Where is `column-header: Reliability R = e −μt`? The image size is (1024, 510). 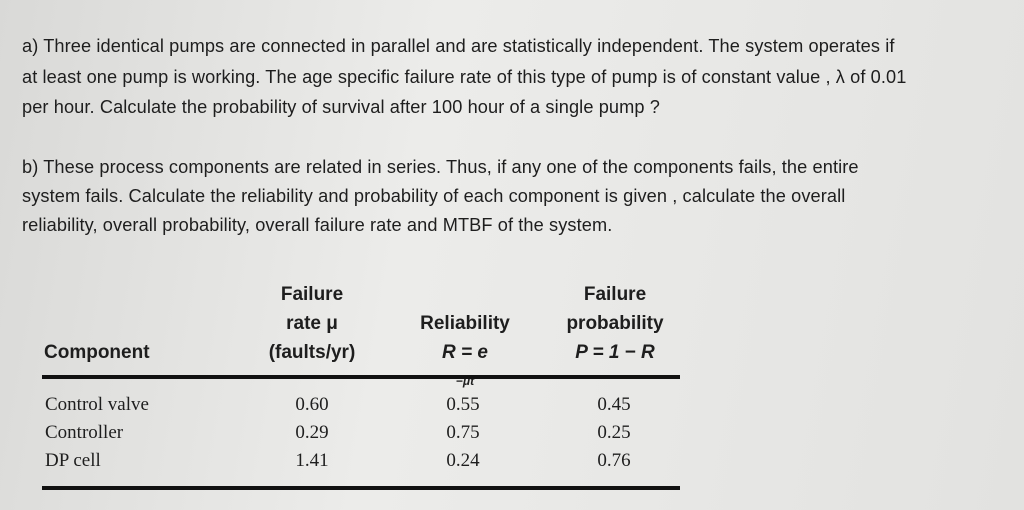
column-header: Reliability R = e −μt is located at coordinates (465, 352).